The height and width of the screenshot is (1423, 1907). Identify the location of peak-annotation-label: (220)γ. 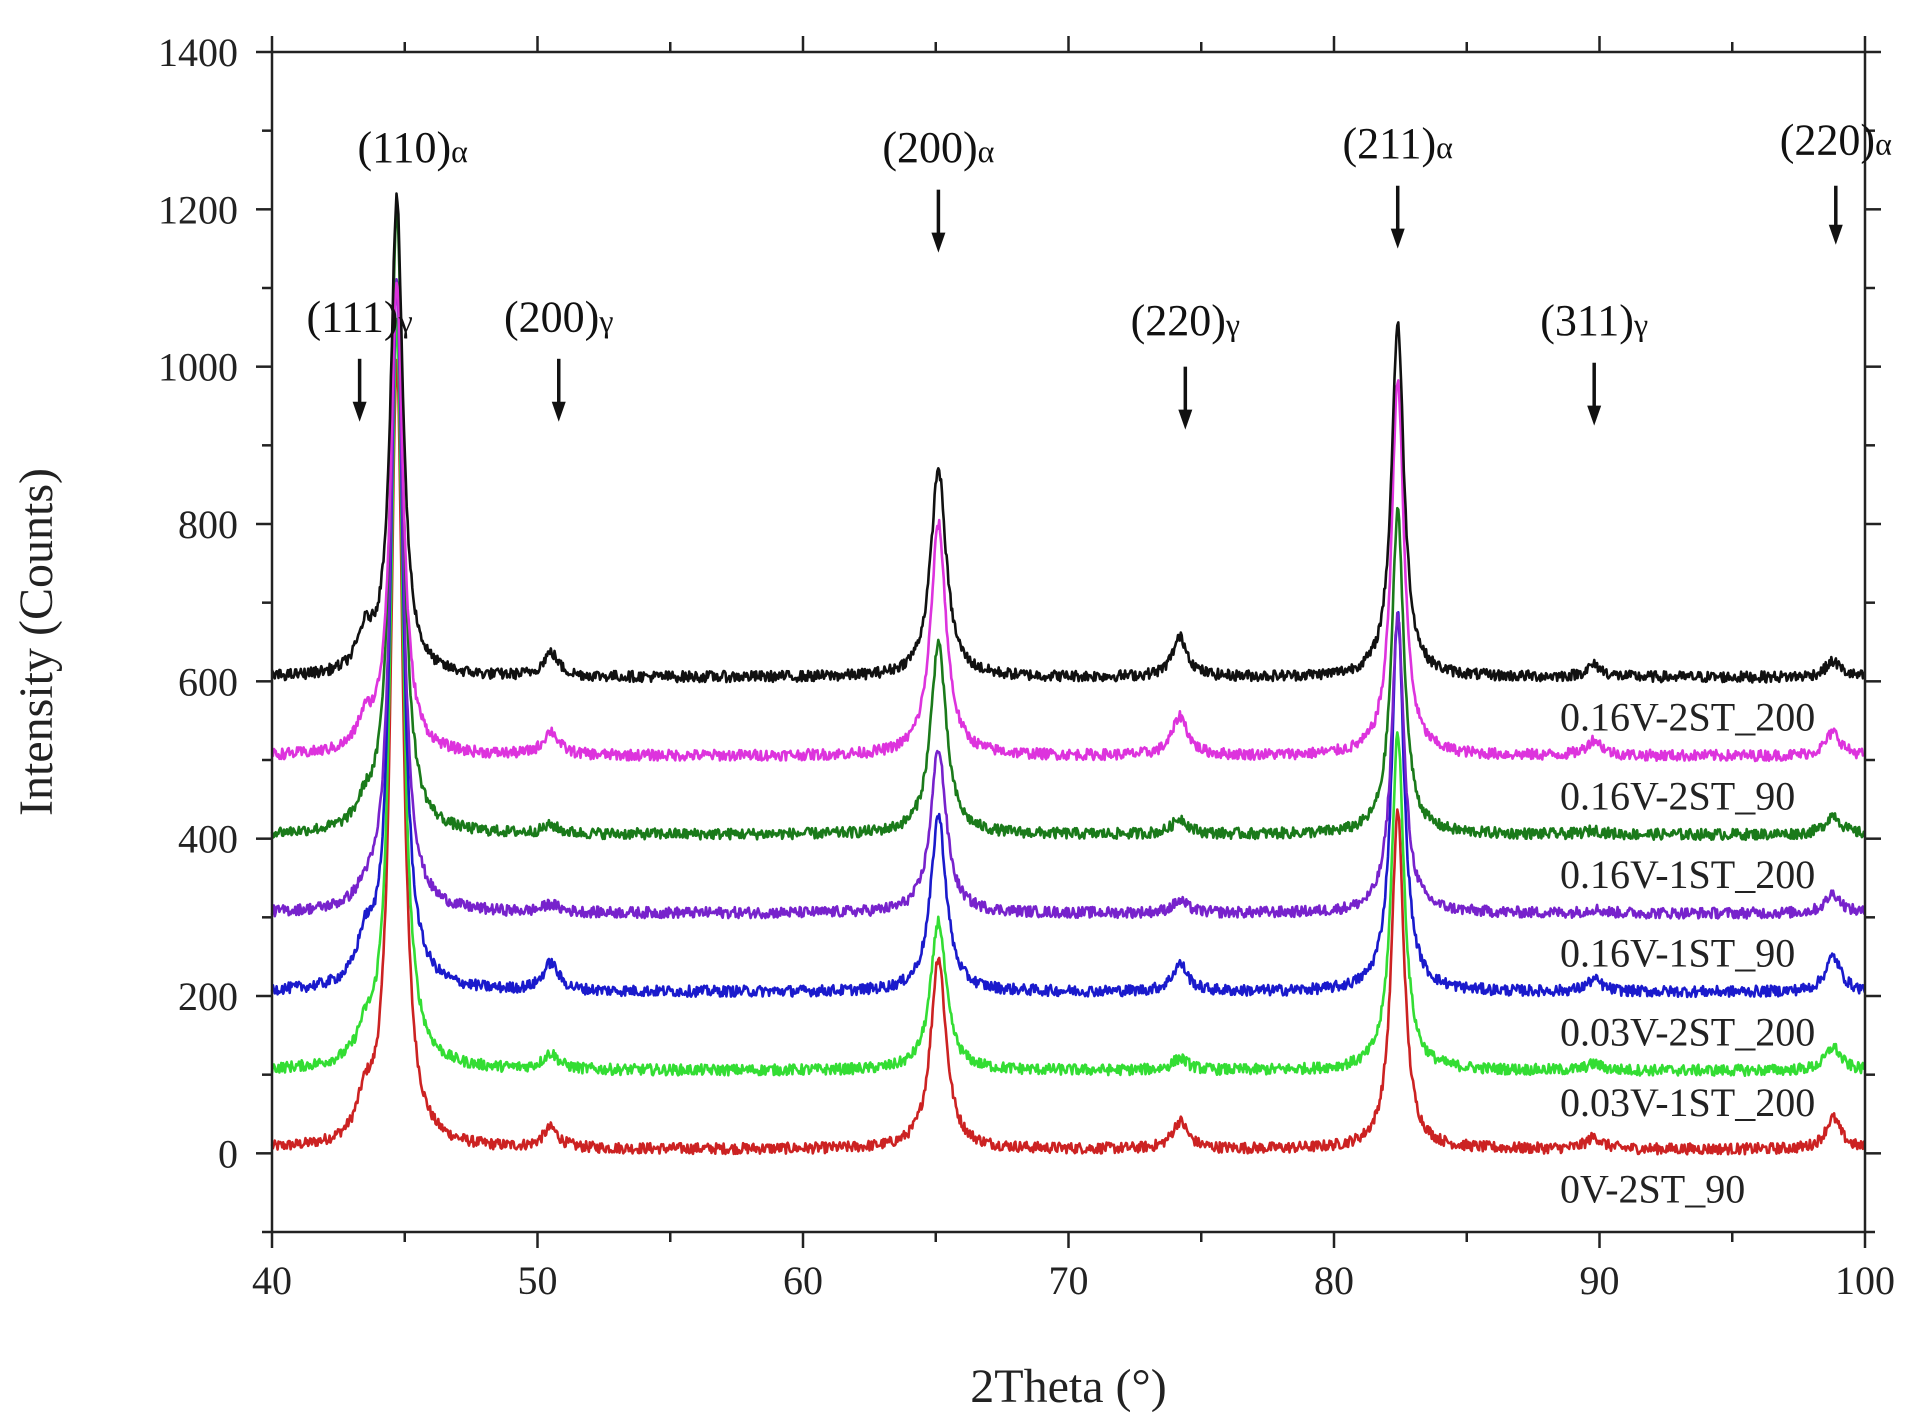
(1185, 320).